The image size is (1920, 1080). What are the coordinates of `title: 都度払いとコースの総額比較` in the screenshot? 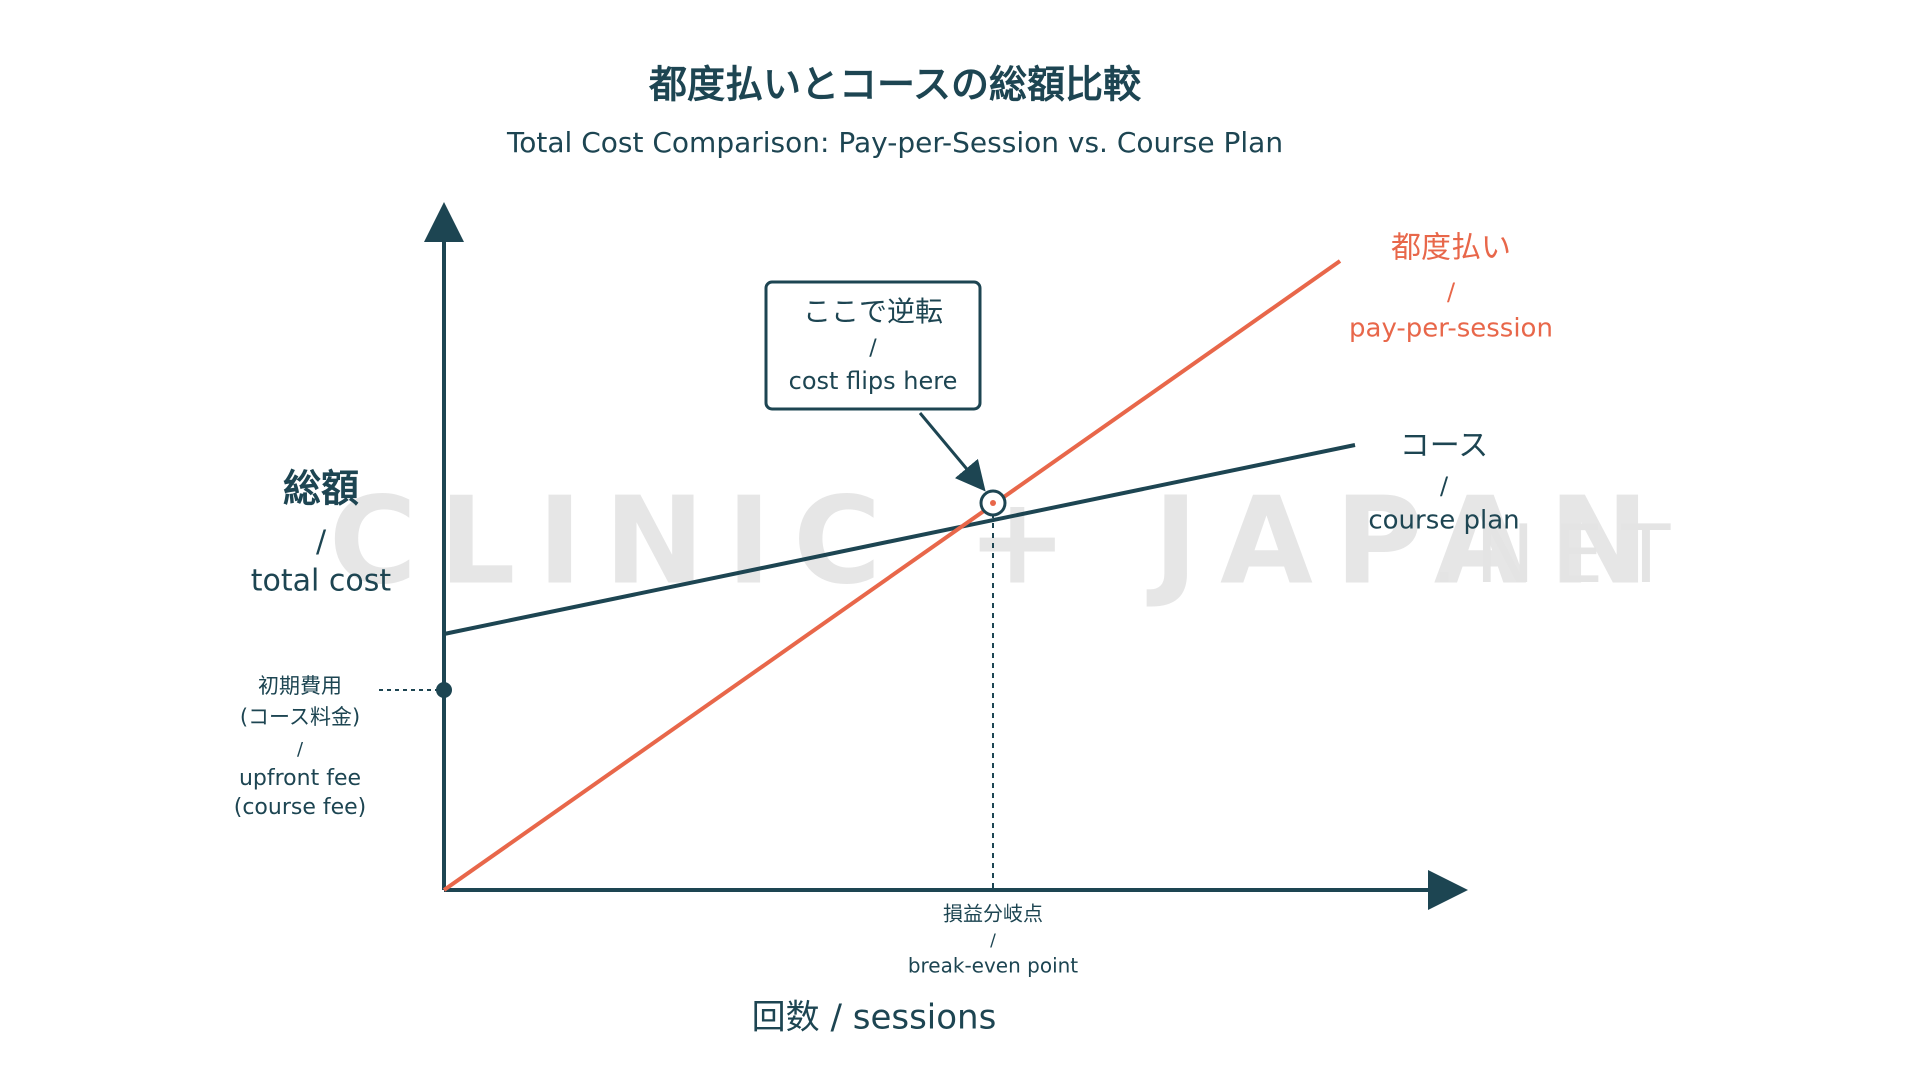 It's located at (895, 85).